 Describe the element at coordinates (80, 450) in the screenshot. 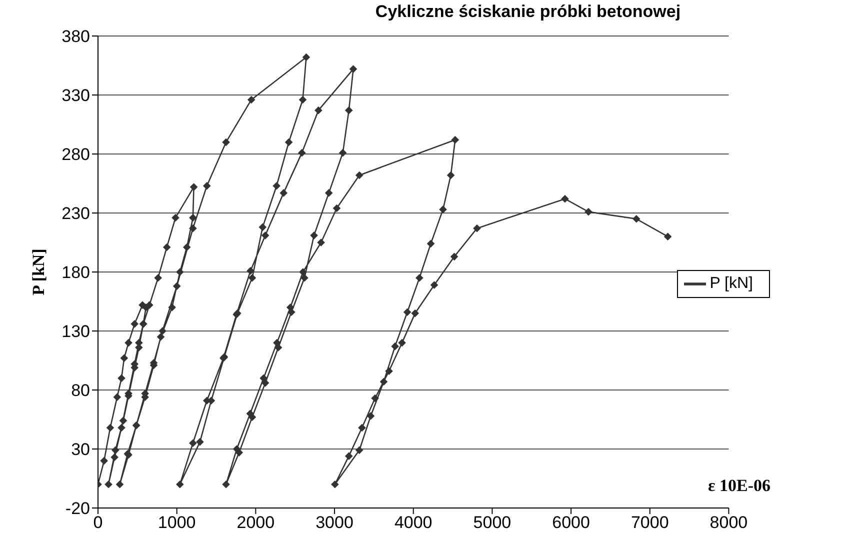

I see `y-tick-label: 30` at that location.